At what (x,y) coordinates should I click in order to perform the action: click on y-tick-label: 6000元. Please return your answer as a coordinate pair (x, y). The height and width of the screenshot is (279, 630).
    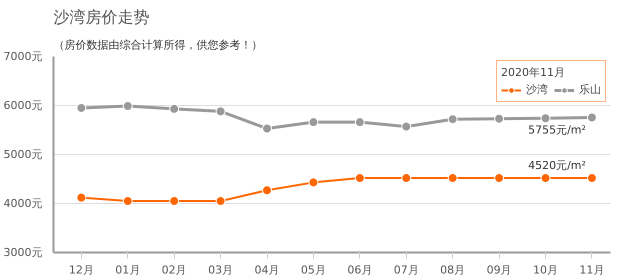
    Looking at the image, I should click on (23, 105).